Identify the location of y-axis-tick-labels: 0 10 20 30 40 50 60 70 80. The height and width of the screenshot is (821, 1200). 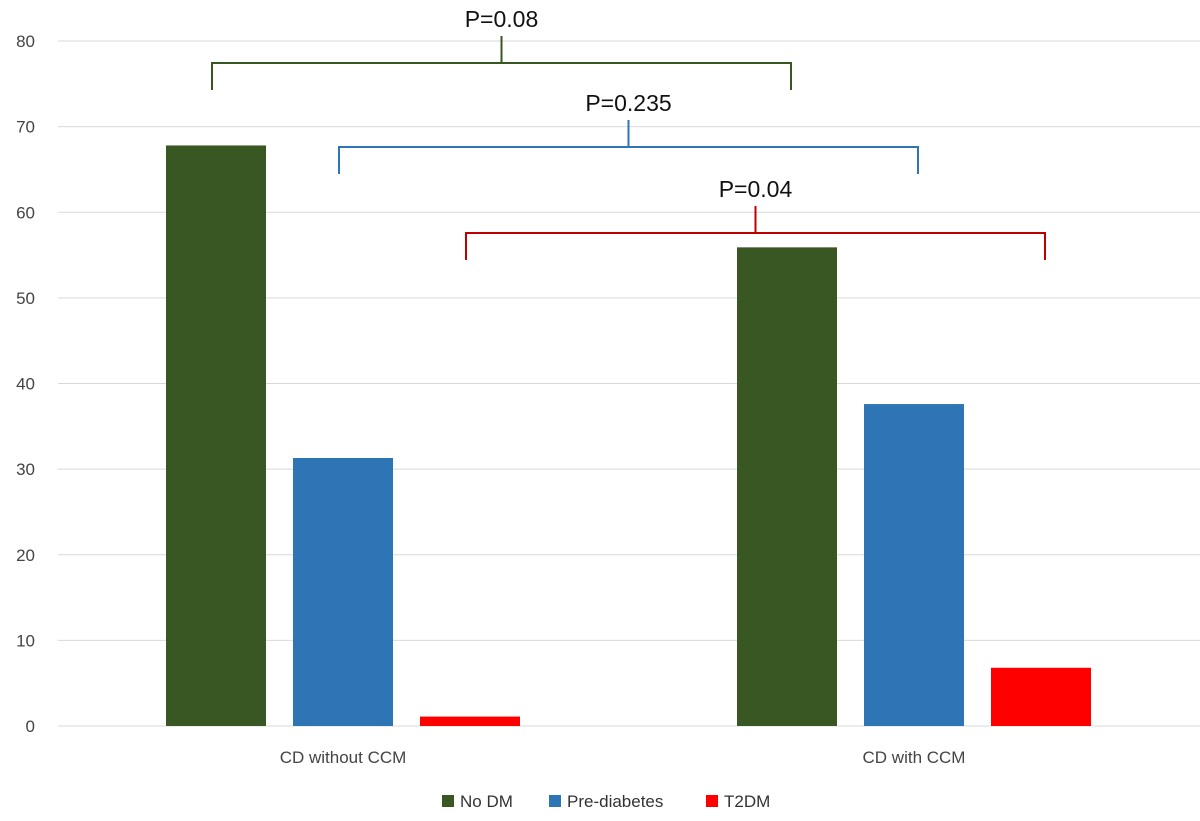
(25, 384).